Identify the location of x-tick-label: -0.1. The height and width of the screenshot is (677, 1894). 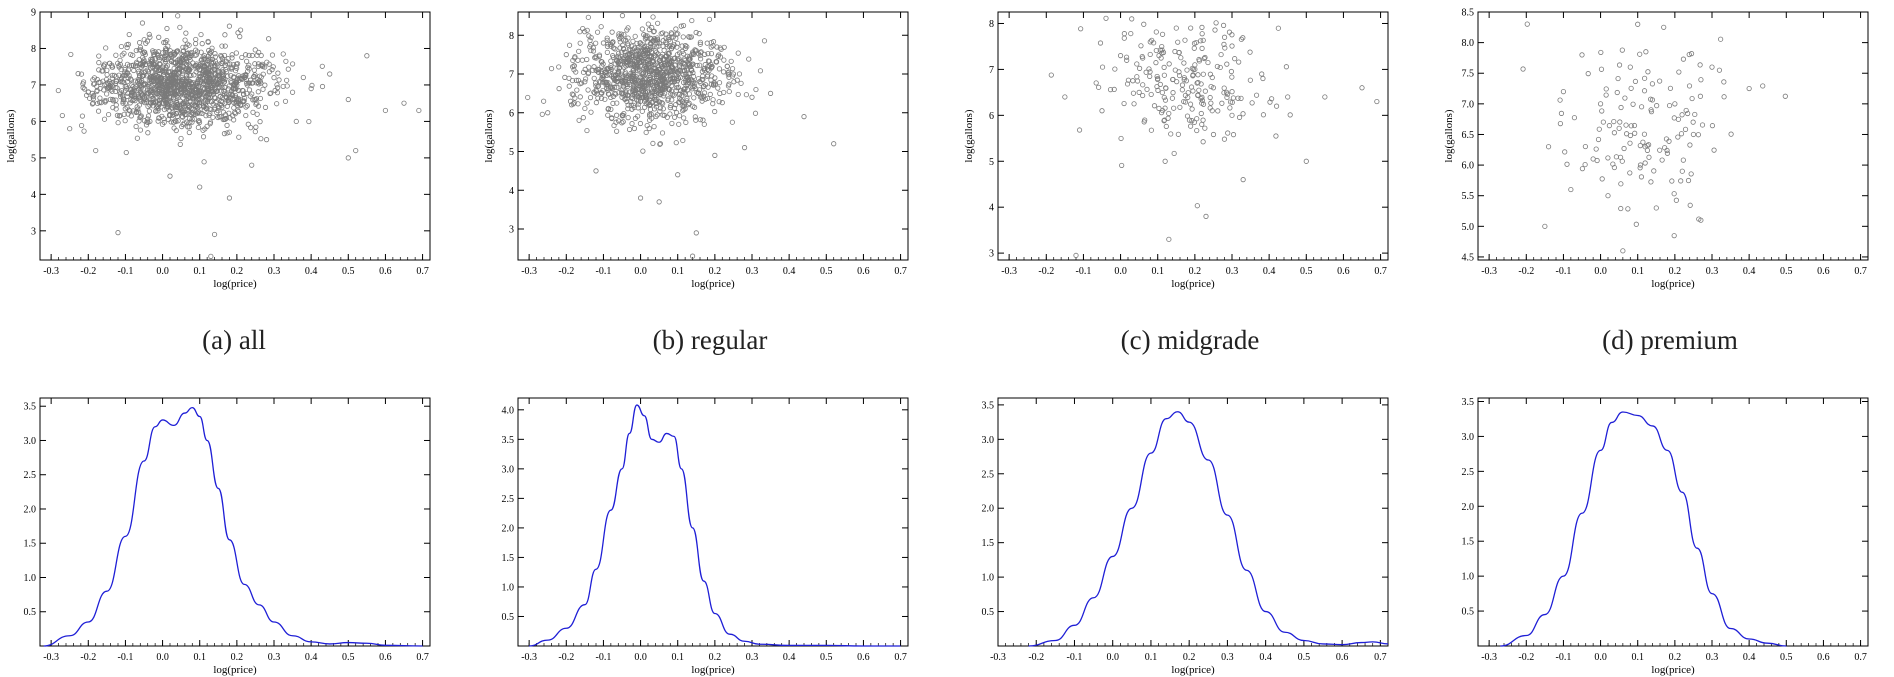
(604, 657).